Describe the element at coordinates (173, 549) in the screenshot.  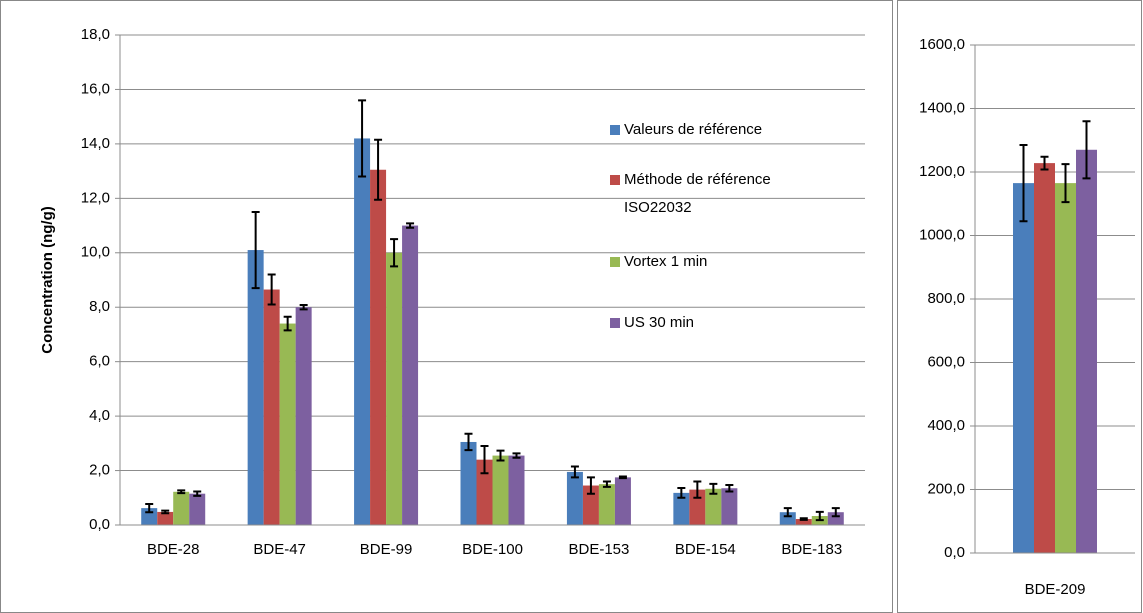
I see `x-tick-label: BDE-28` at that location.